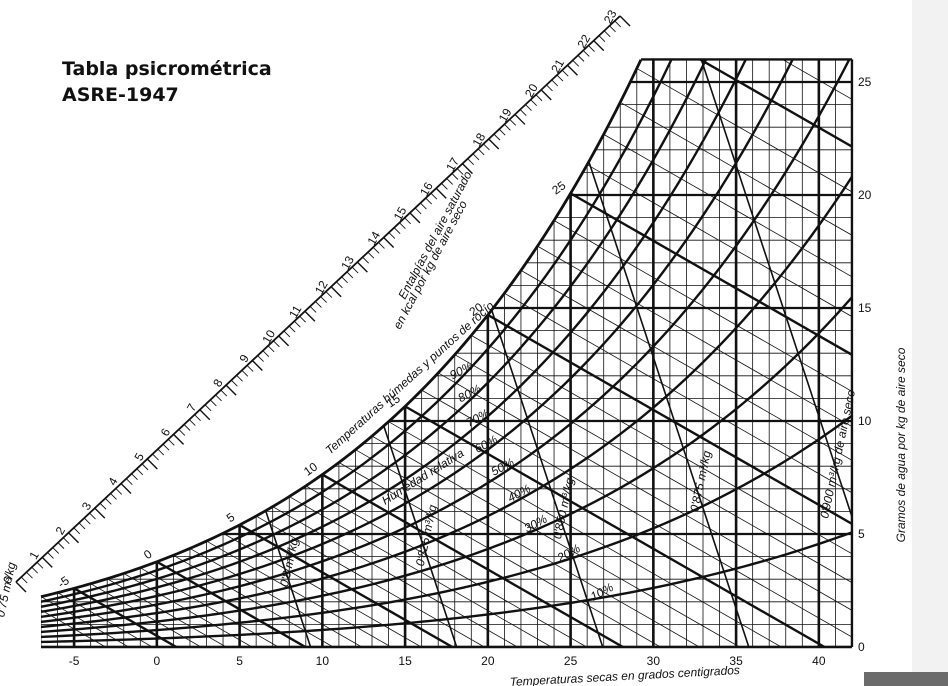 This screenshot has height=686, width=948. What do you see at coordinates (865, 195) in the screenshot?
I see `y-tick-label: 20` at bounding box center [865, 195].